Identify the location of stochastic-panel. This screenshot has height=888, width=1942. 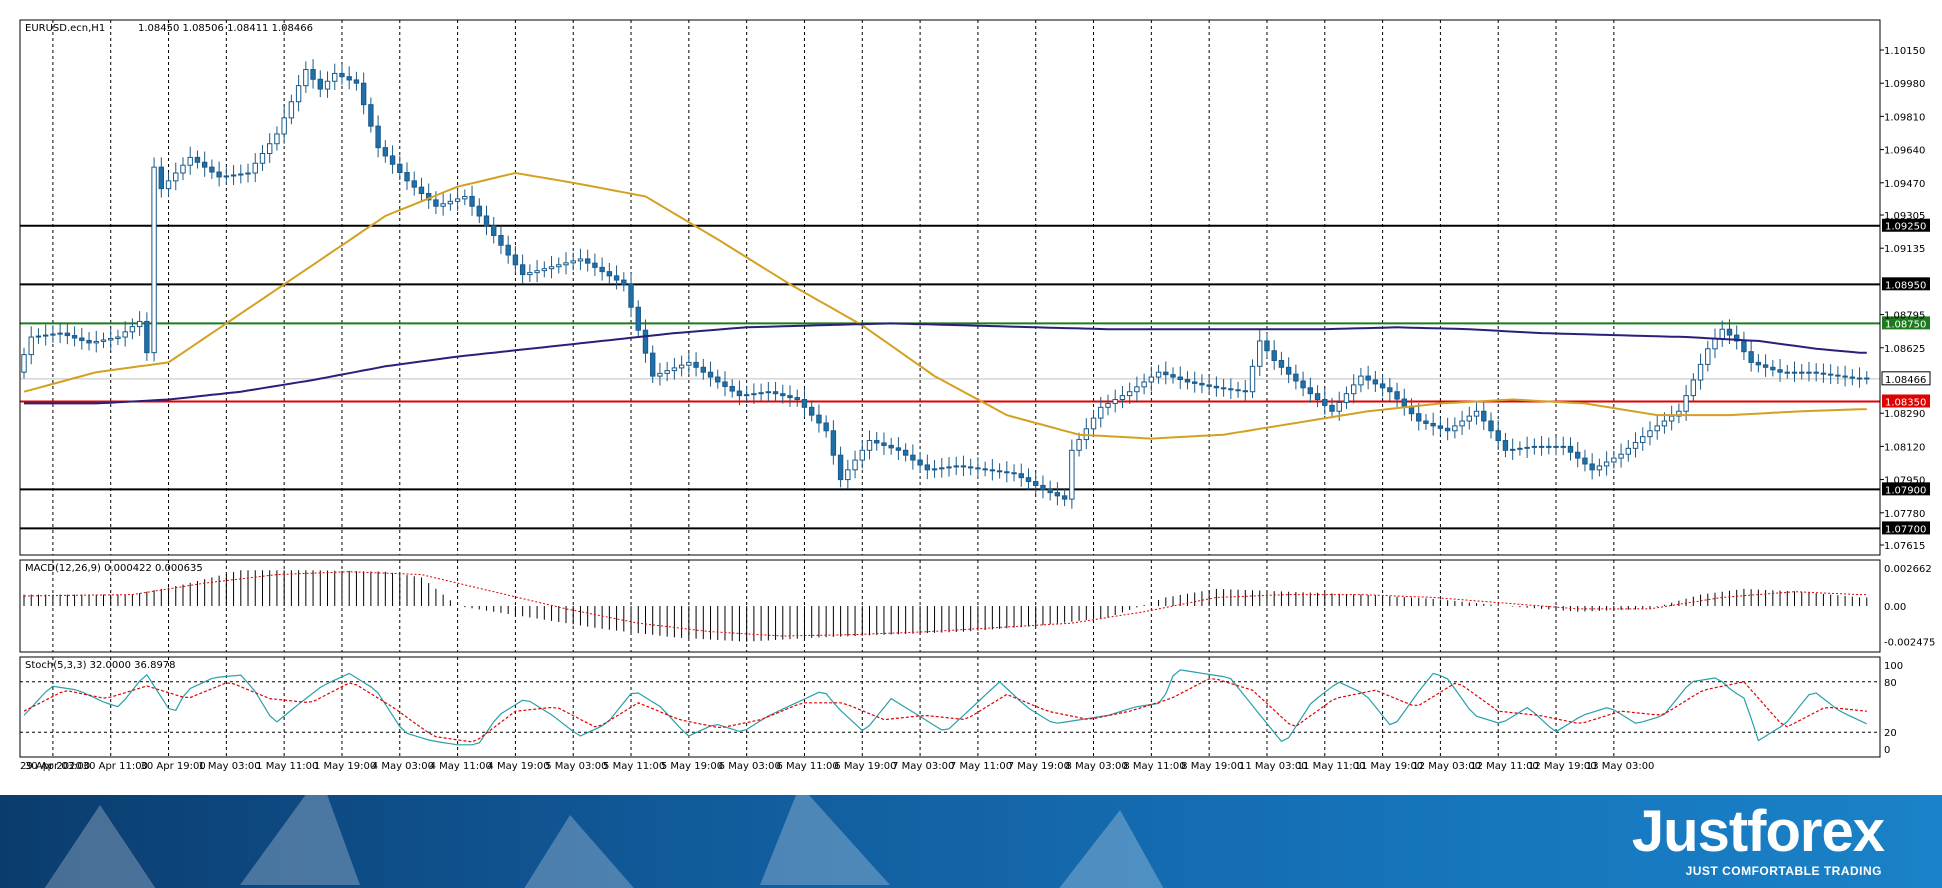
(950, 707).